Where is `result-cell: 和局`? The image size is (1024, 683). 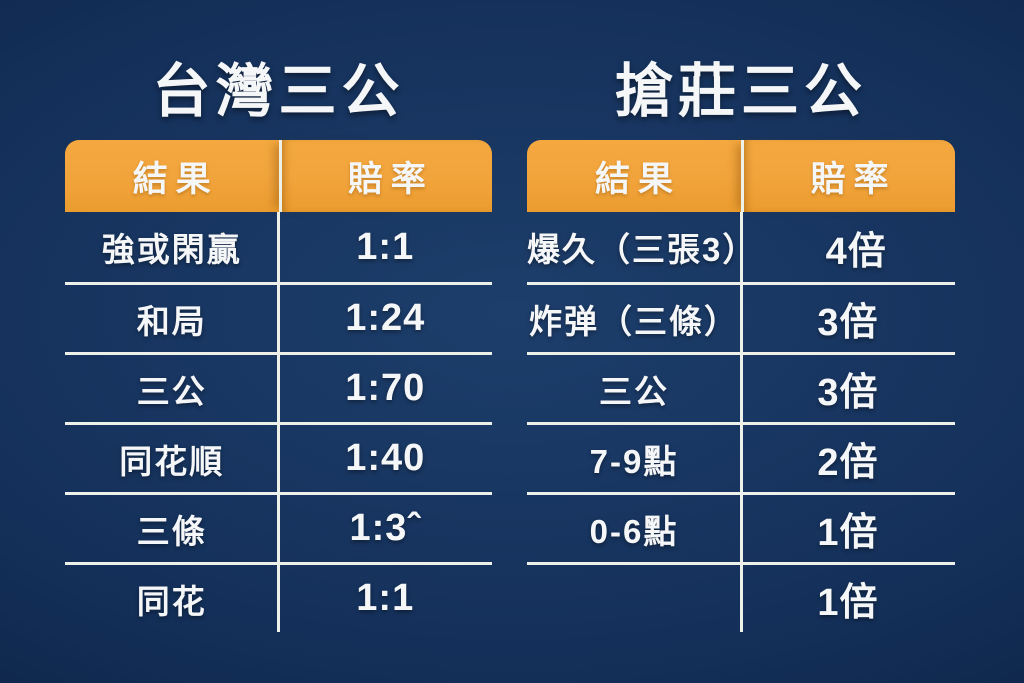 result-cell: 和局 is located at coordinates (171, 321).